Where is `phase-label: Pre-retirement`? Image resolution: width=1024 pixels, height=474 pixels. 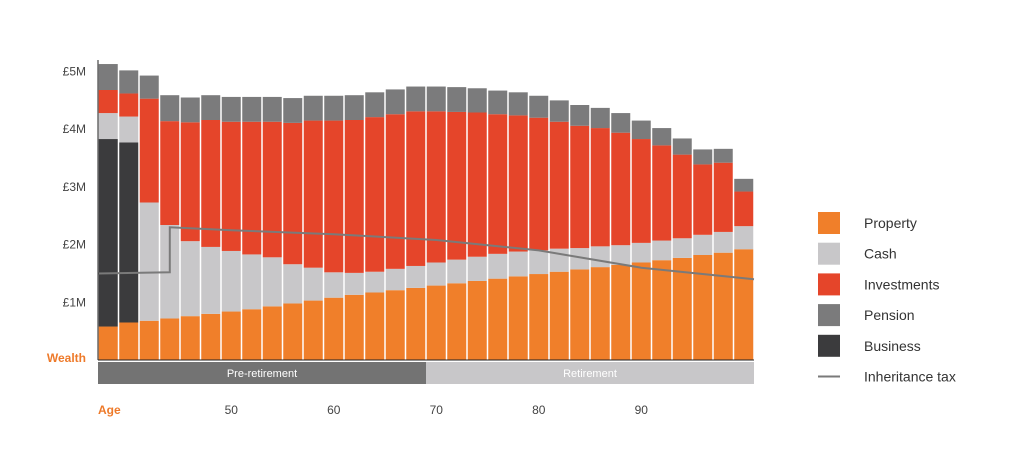
phase-label: Pre-retirement is located at coordinates (262, 374).